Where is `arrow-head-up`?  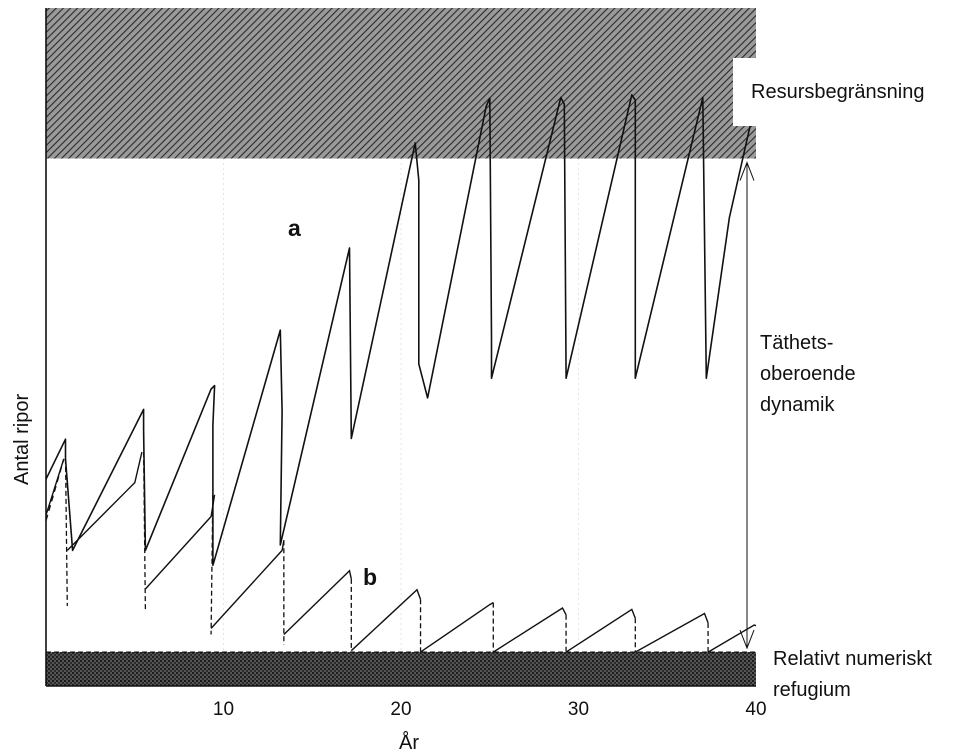
arrow-head-up is located at coordinates (747, 171).